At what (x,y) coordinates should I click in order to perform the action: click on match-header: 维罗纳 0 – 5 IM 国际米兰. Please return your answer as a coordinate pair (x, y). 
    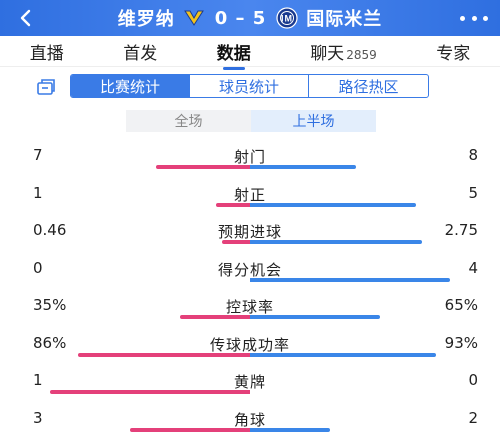
    Looking at the image, I should click on (250, 18).